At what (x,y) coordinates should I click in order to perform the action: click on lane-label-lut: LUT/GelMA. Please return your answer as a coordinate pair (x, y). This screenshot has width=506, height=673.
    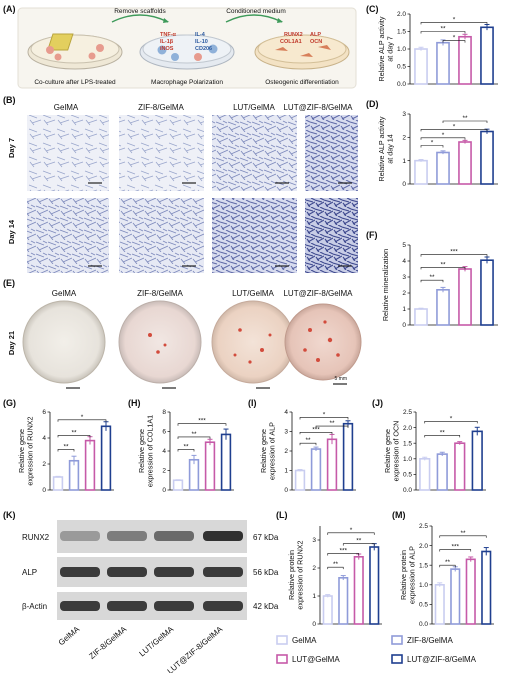
    Looking at the image, I should click on (156, 641).